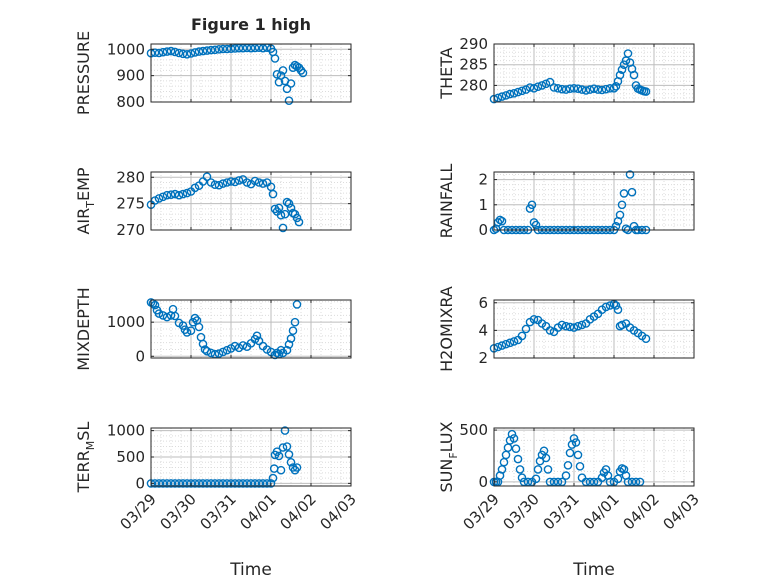  I want to click on y-tick-label: 1, so click(483, 205).